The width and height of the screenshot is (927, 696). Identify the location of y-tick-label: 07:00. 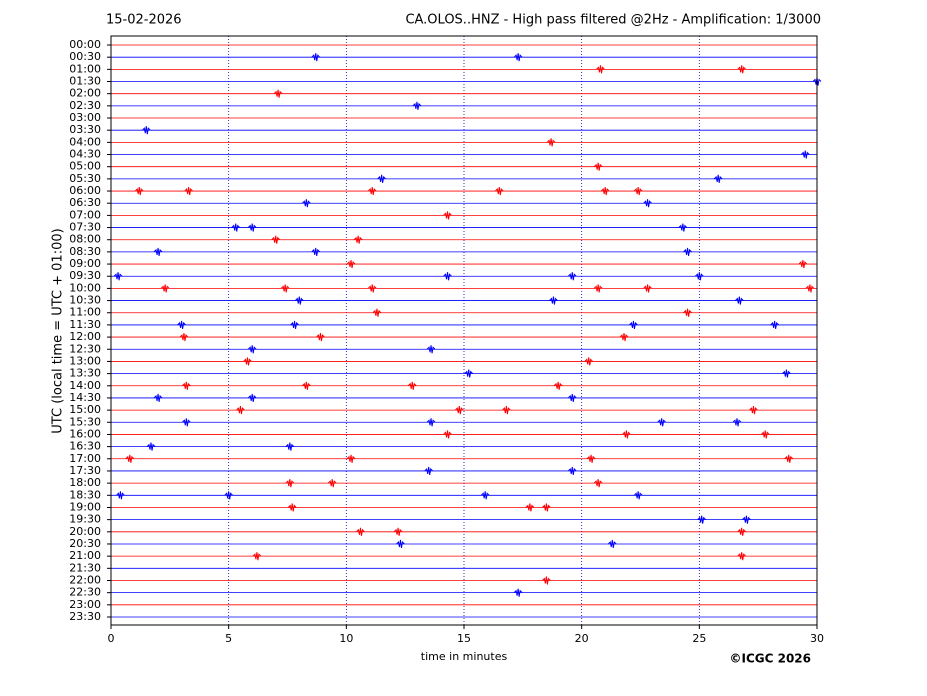
(85, 214).